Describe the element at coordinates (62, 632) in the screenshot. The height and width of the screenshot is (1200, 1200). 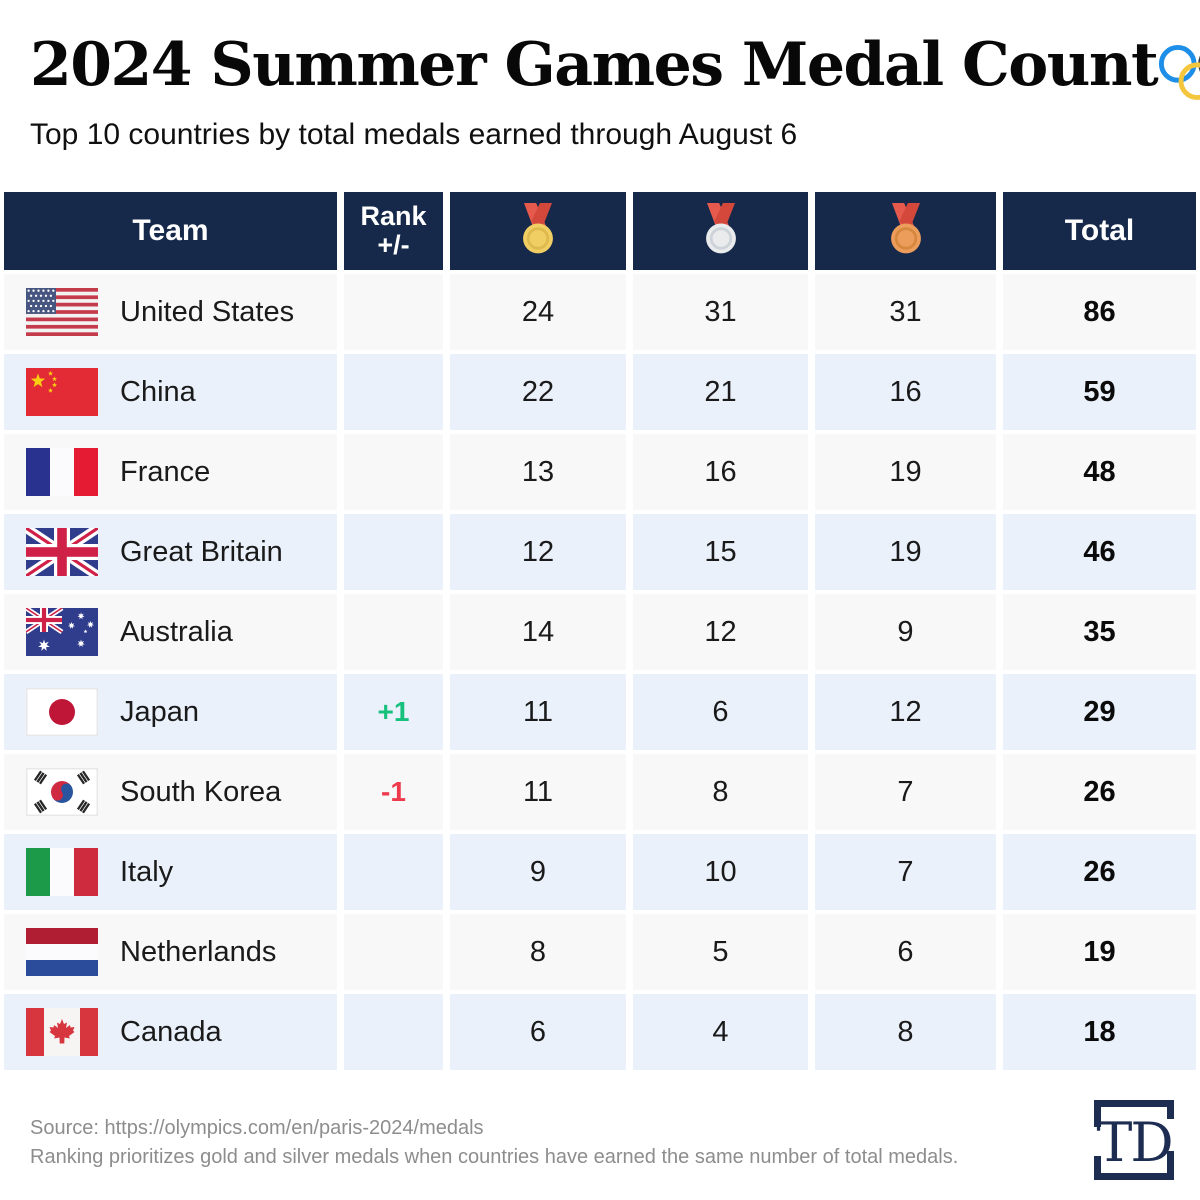
I see `au-flag-icon` at that location.